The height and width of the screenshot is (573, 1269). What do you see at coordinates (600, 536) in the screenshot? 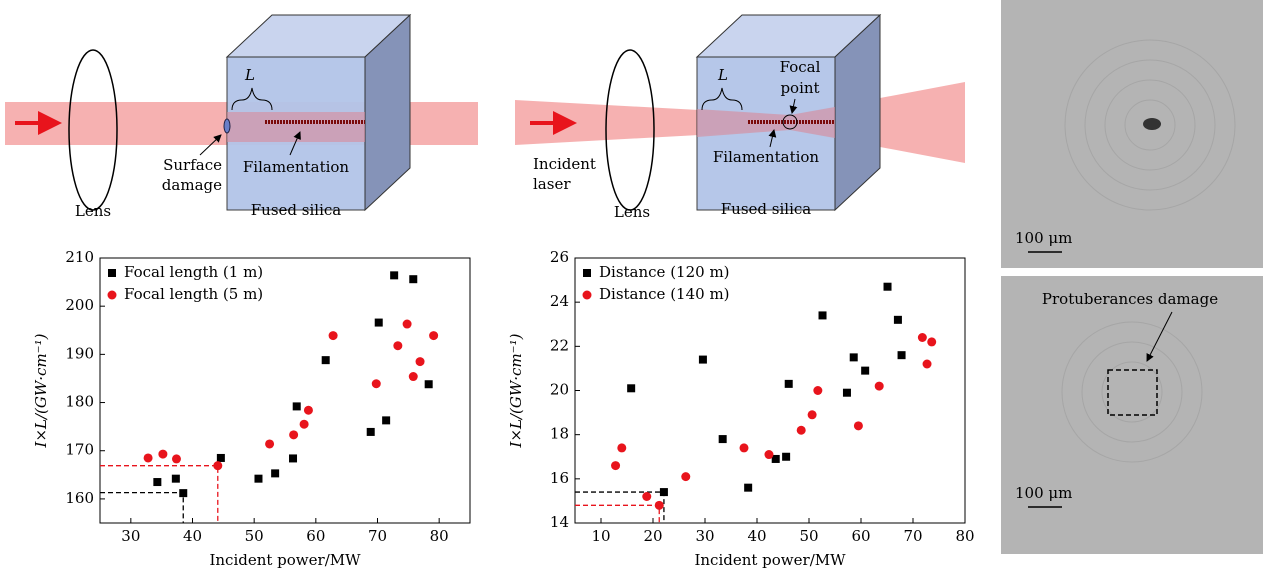
I see `x-tick-label: 10` at bounding box center [600, 536].